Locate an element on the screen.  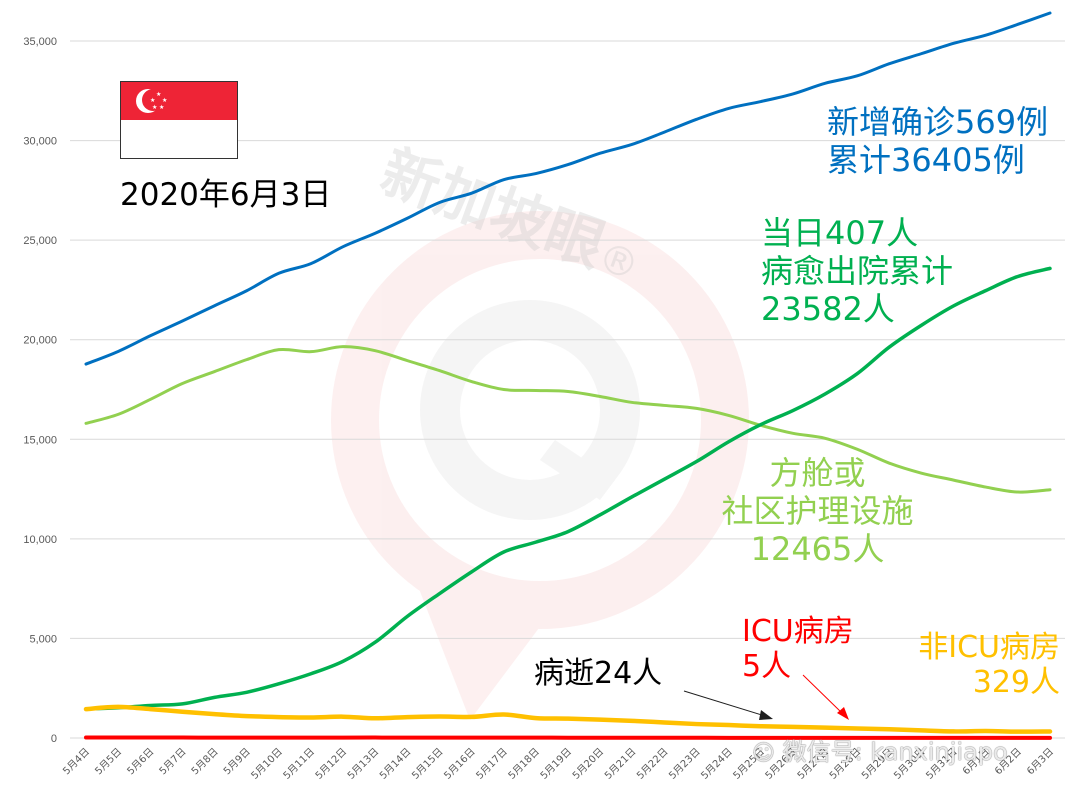
nonicu-label: 非ICU病房 is located at coordinates (989, 647).